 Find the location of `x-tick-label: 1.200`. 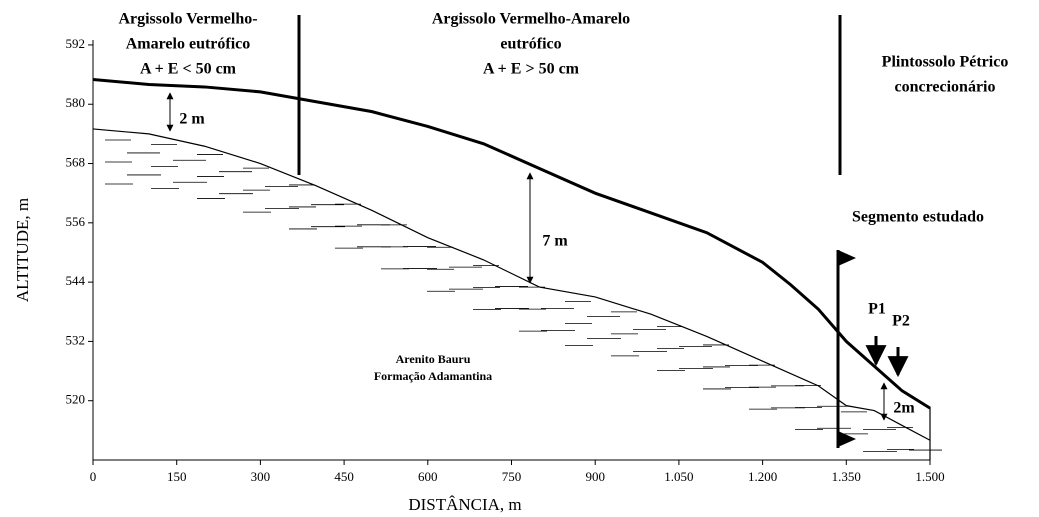

x-tick-label: 1.200 is located at coordinates (762, 476).